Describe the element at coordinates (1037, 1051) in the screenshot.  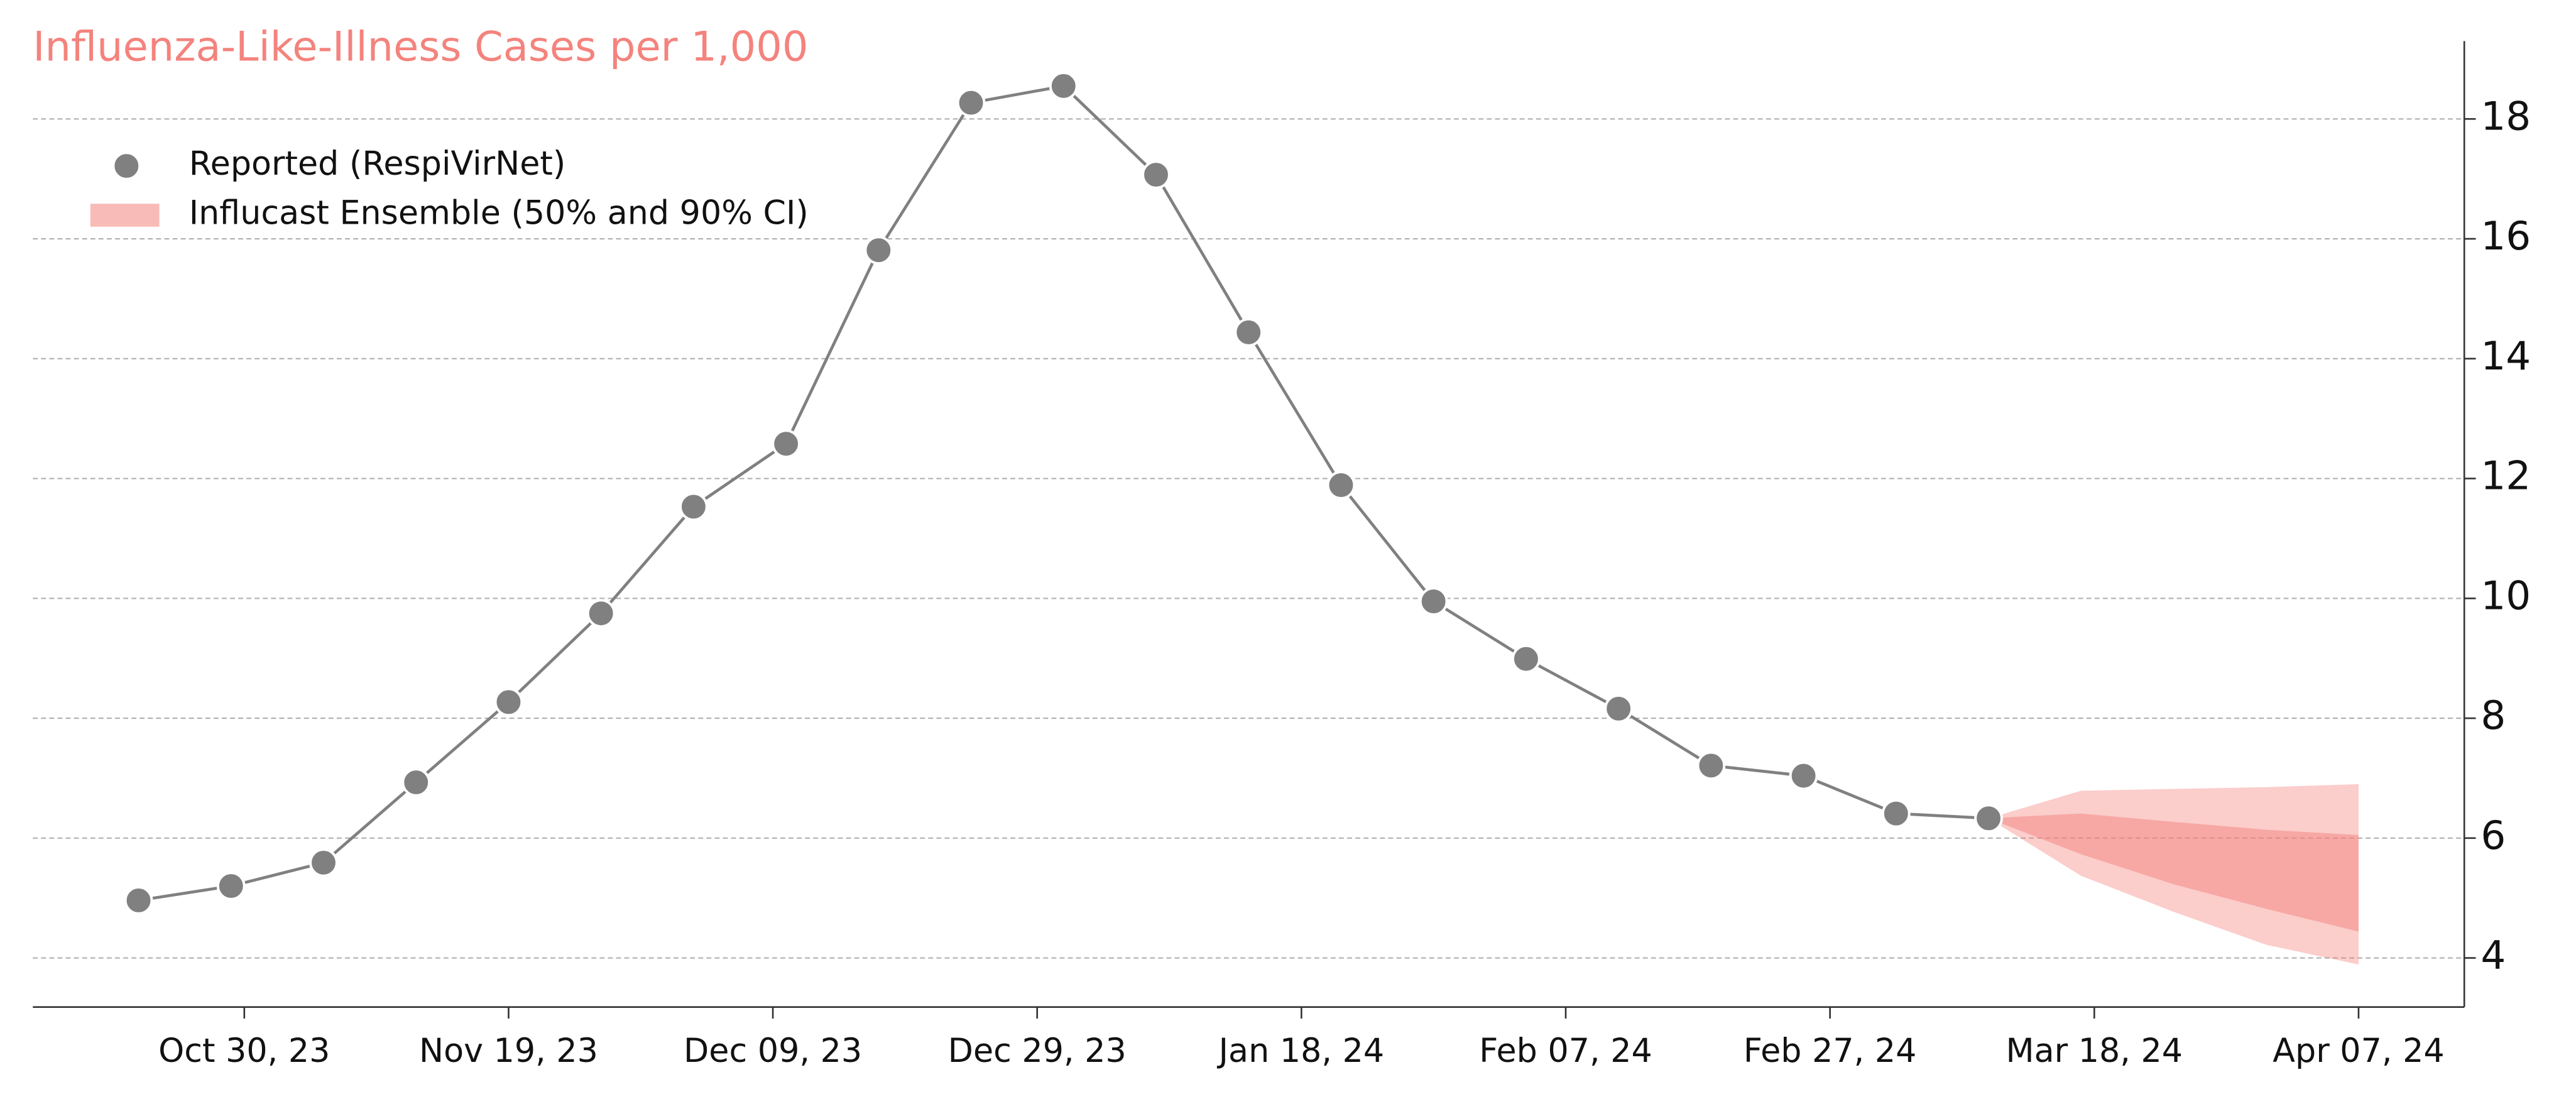
I see `x-tick-label: Dec 29, 23` at that location.